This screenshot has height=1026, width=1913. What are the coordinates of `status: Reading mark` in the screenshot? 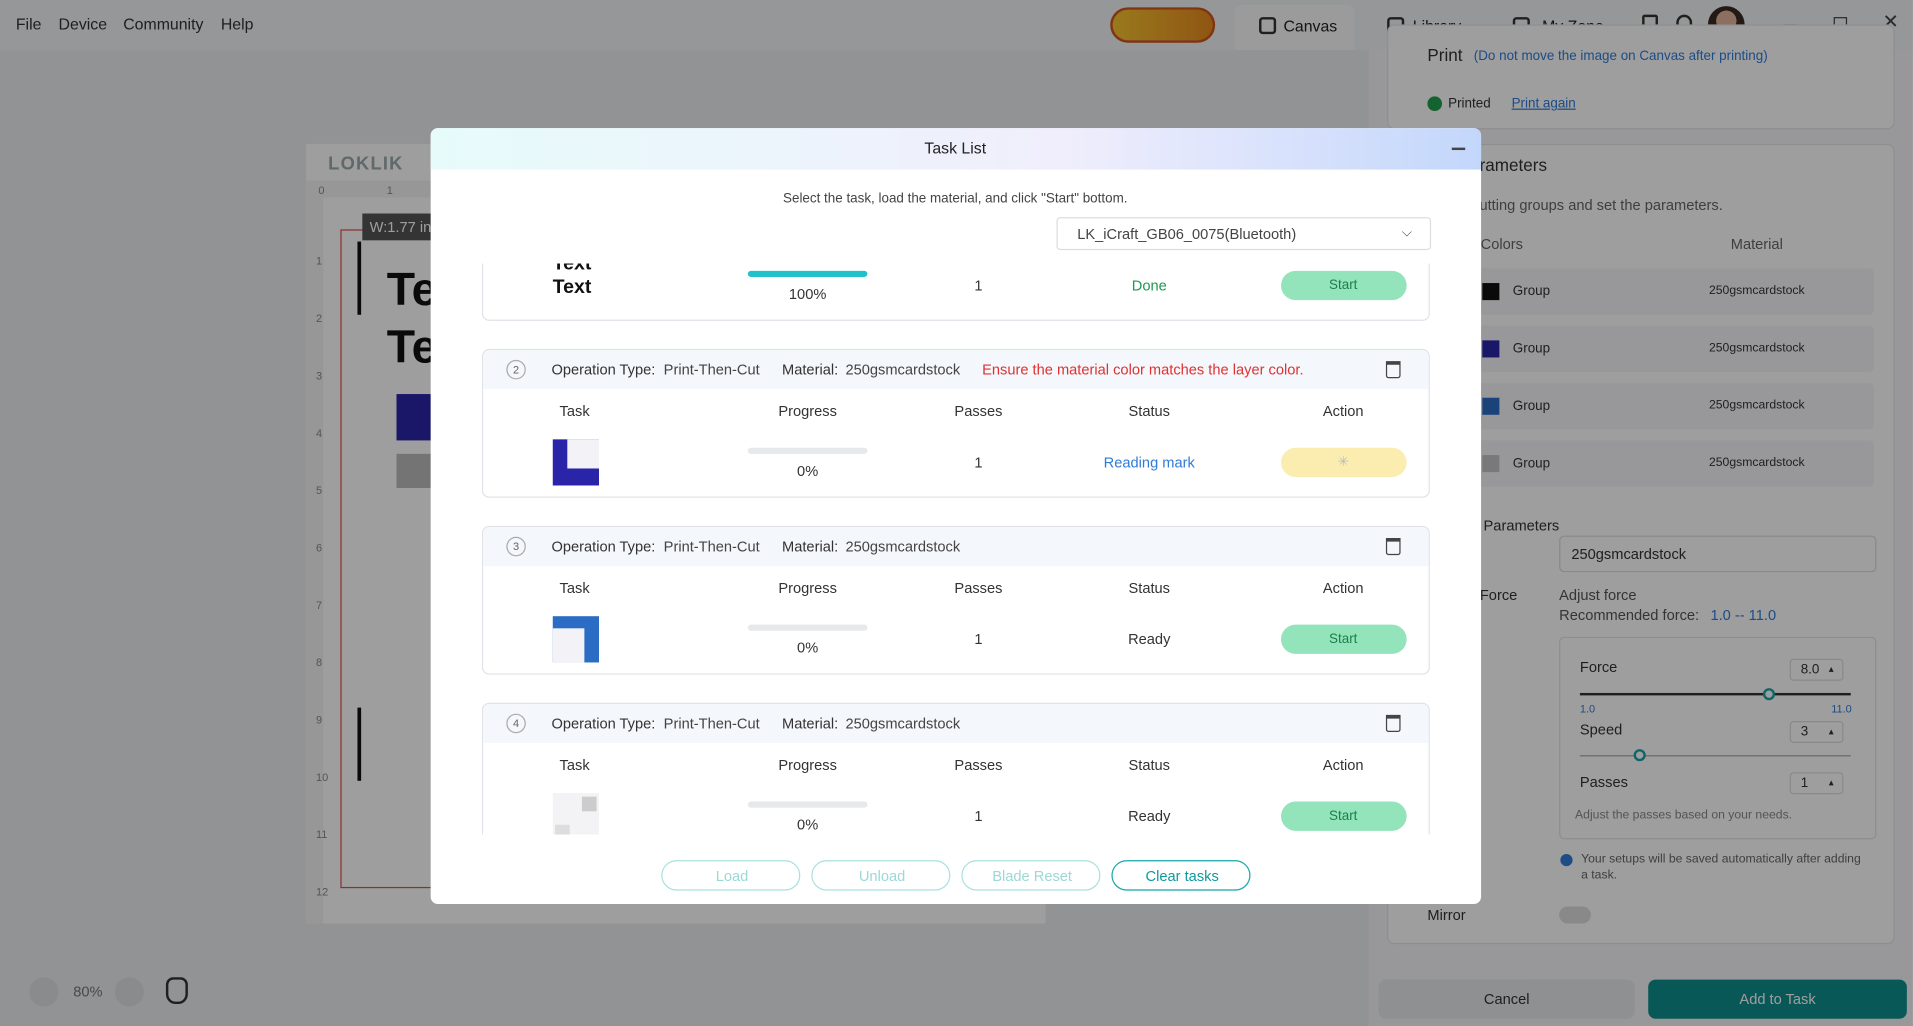 It's located at (1149, 462).